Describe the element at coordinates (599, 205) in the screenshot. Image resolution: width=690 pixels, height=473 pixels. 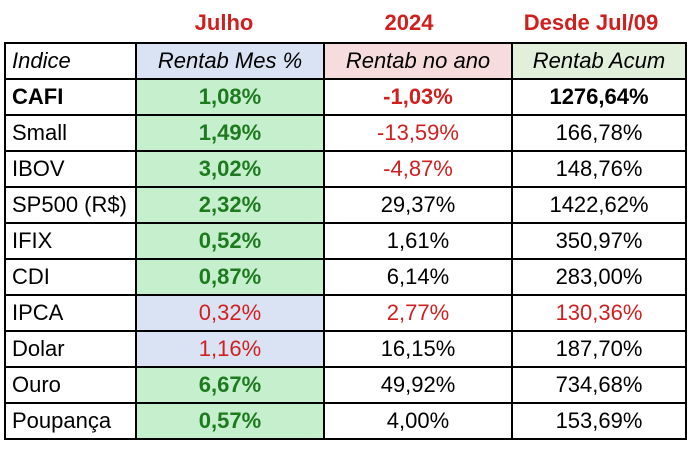
I see `row-cumulative-return: 1422,62%` at that location.